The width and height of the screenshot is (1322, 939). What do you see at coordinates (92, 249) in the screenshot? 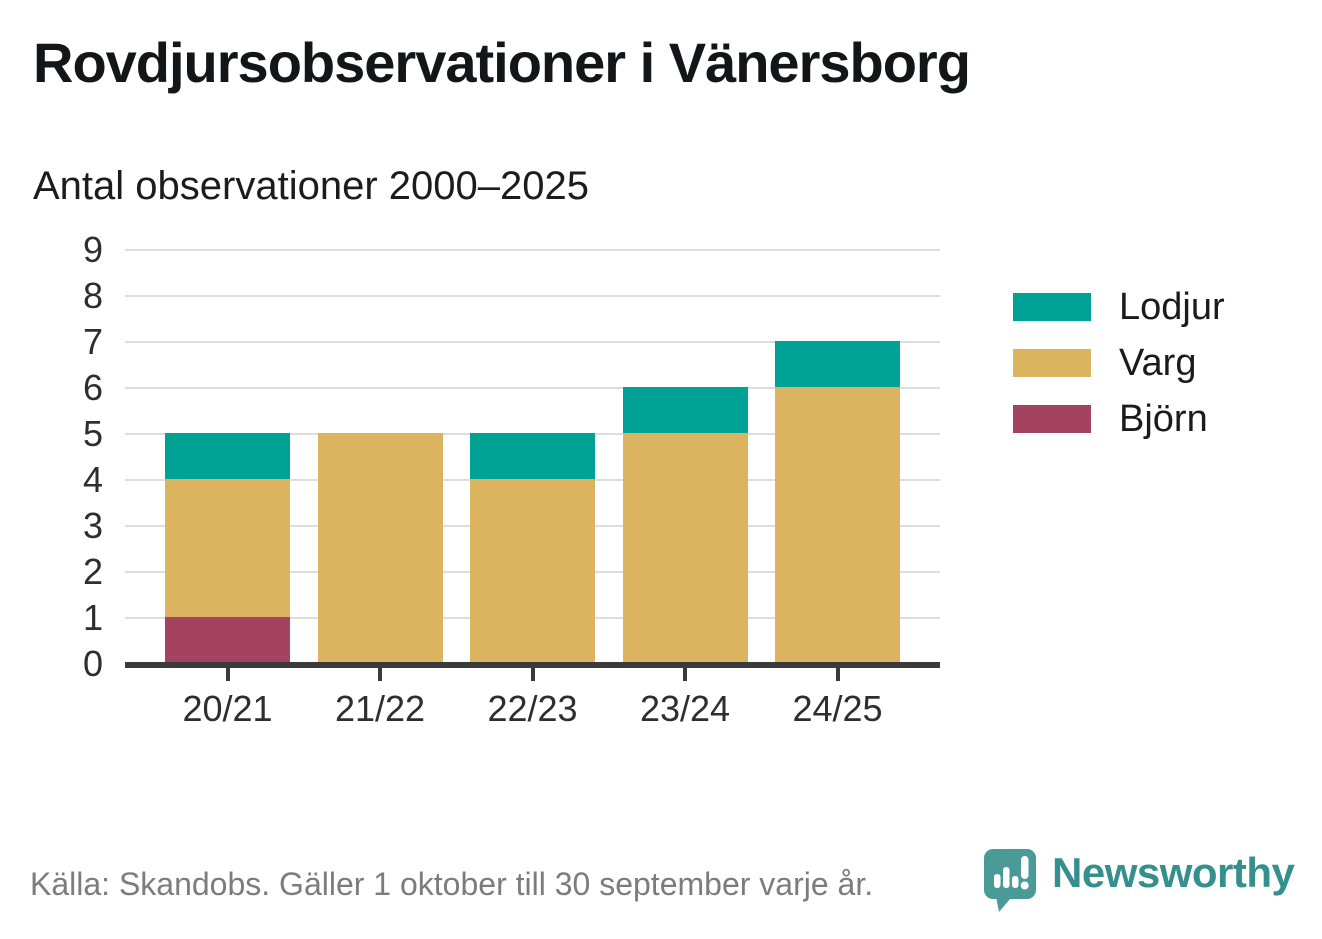
I see `y-axis-label: 9` at bounding box center [92, 249].